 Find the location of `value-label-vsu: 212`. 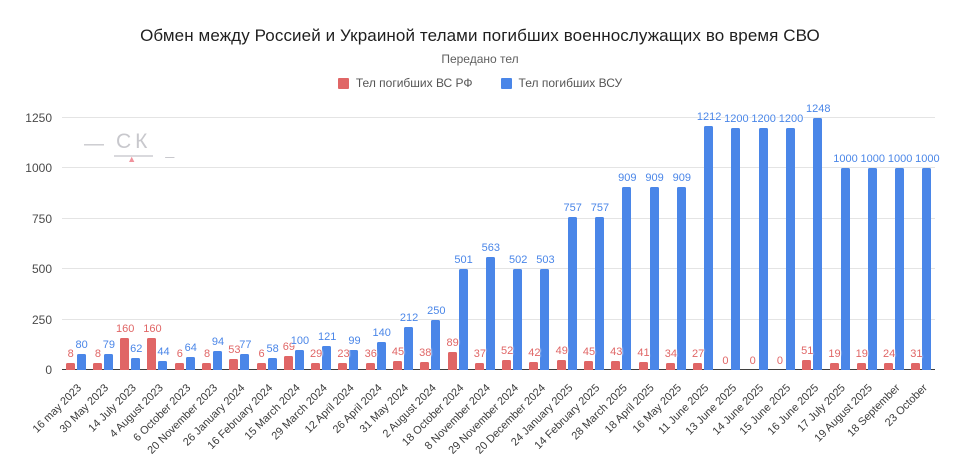

value-label-vsu: 212 is located at coordinates (409, 318).